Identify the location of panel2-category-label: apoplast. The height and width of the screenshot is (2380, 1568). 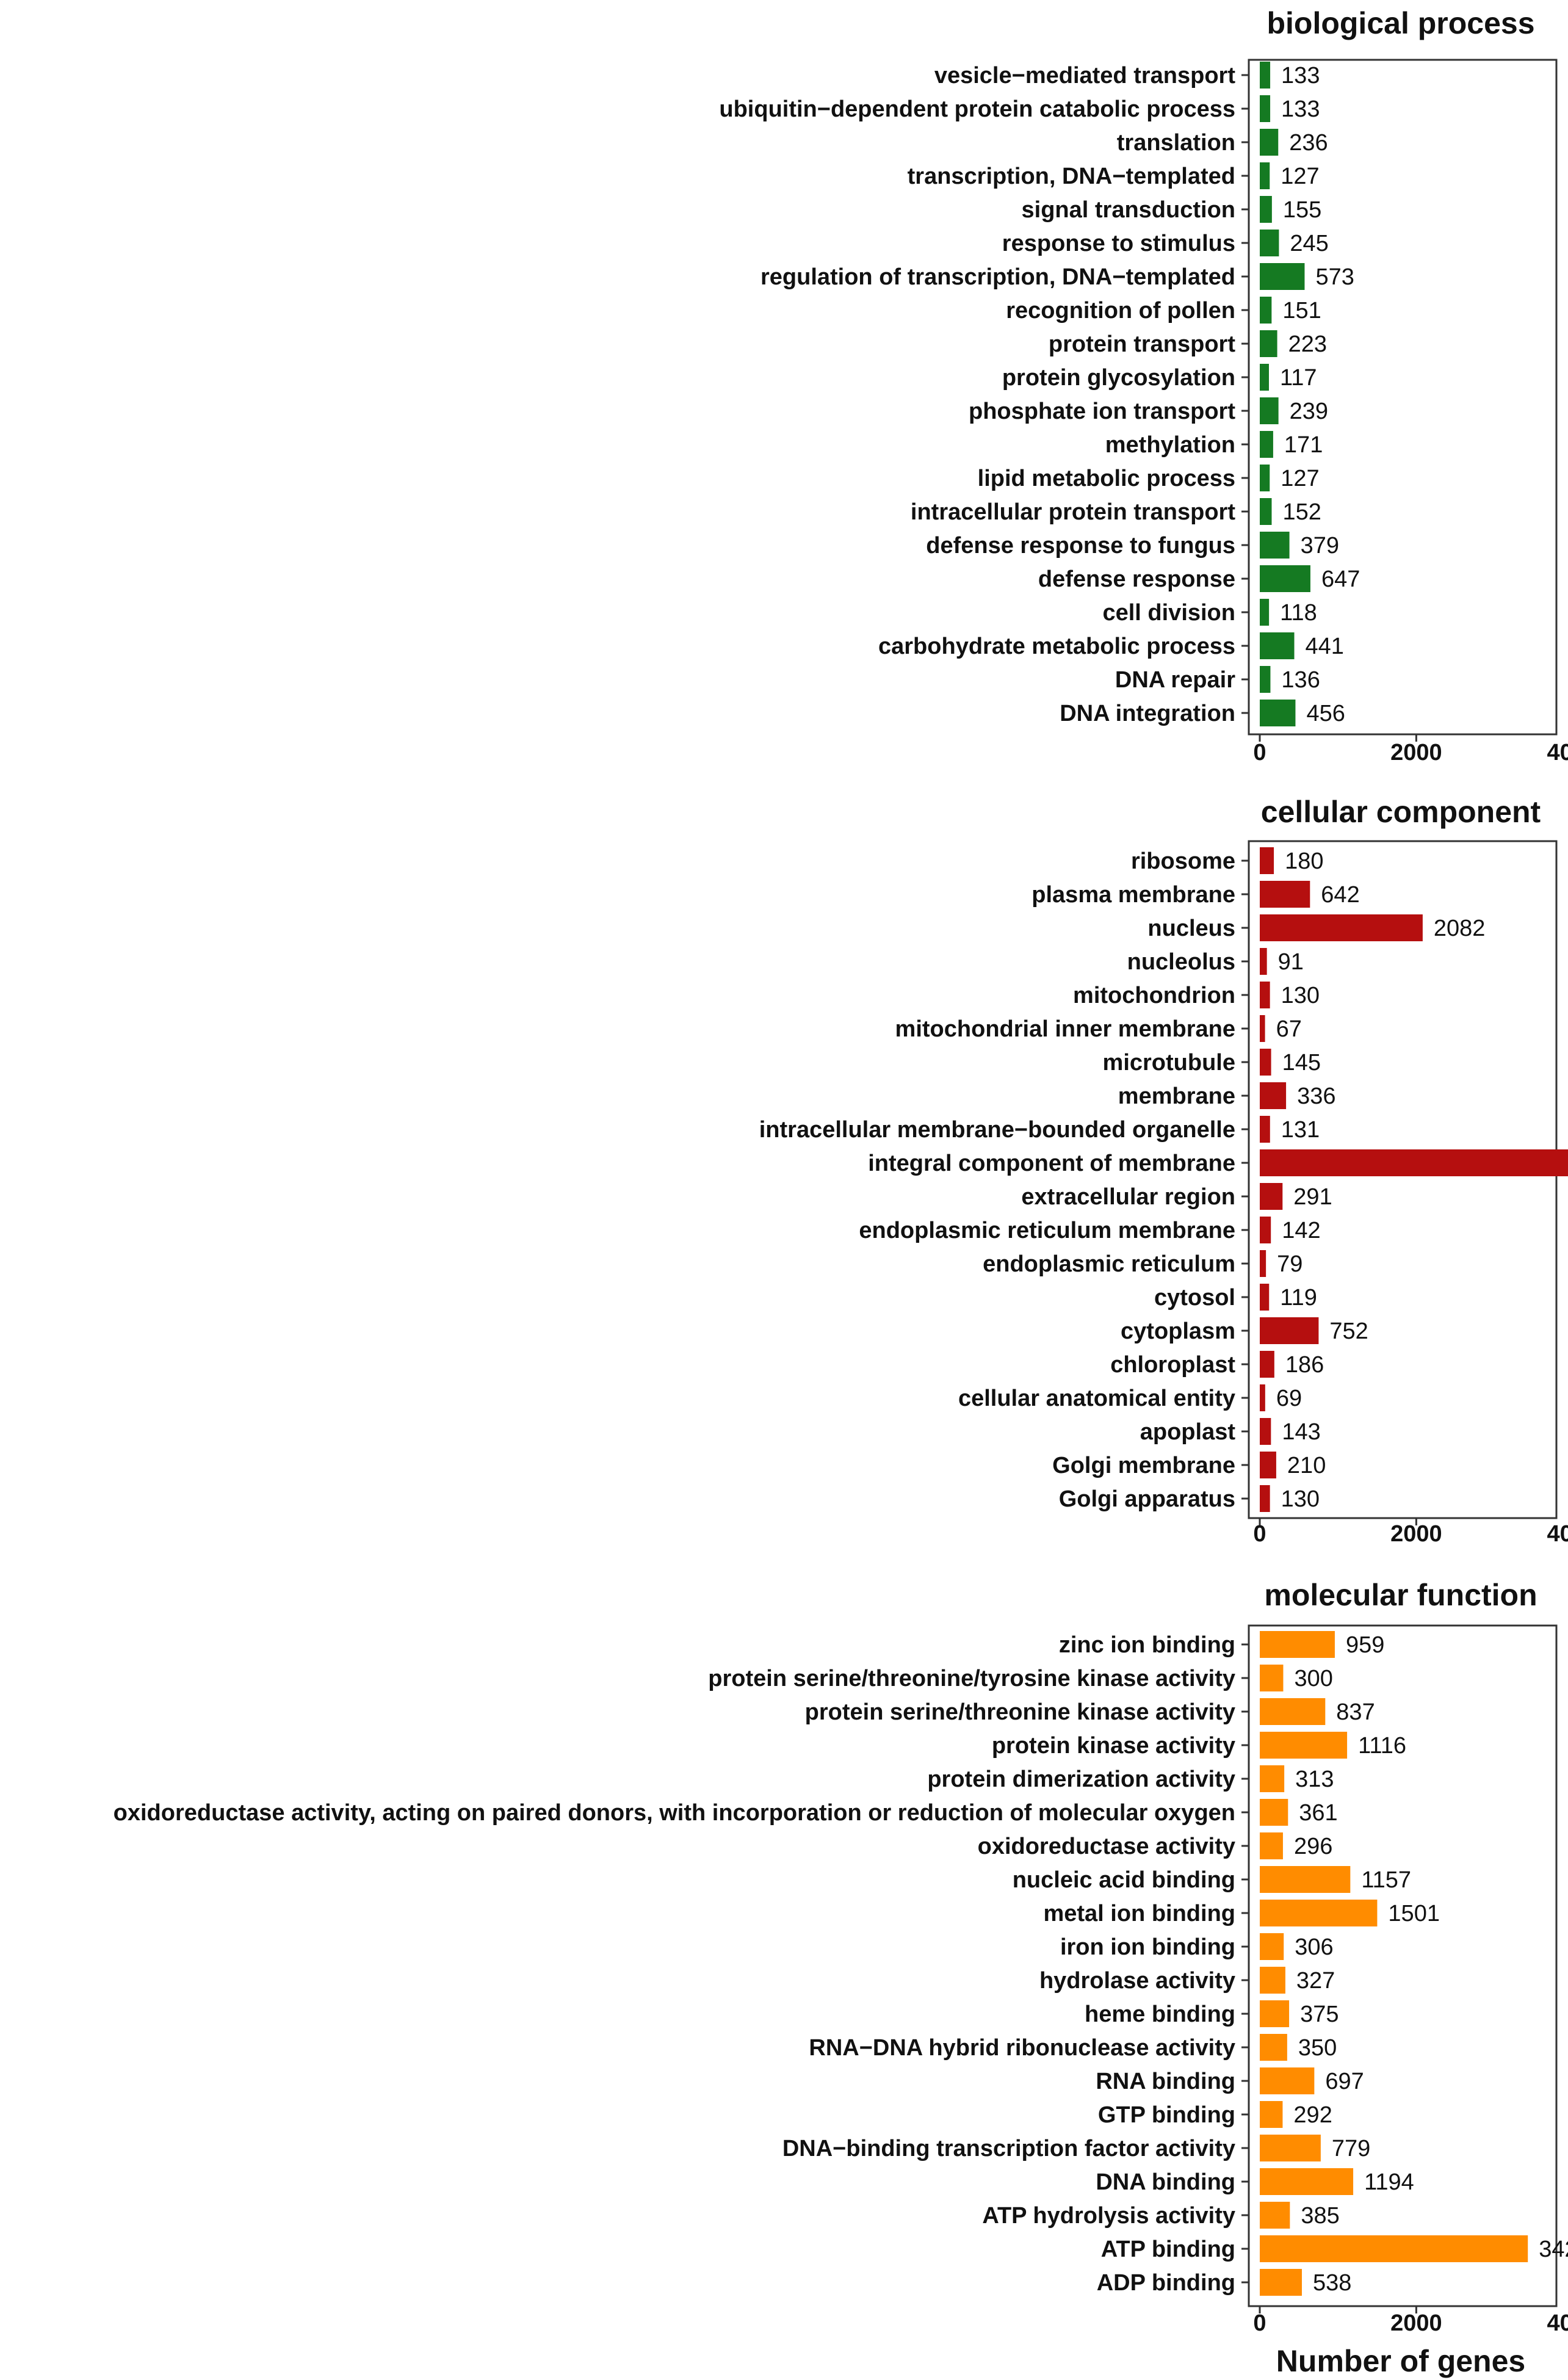
(1188, 1432).